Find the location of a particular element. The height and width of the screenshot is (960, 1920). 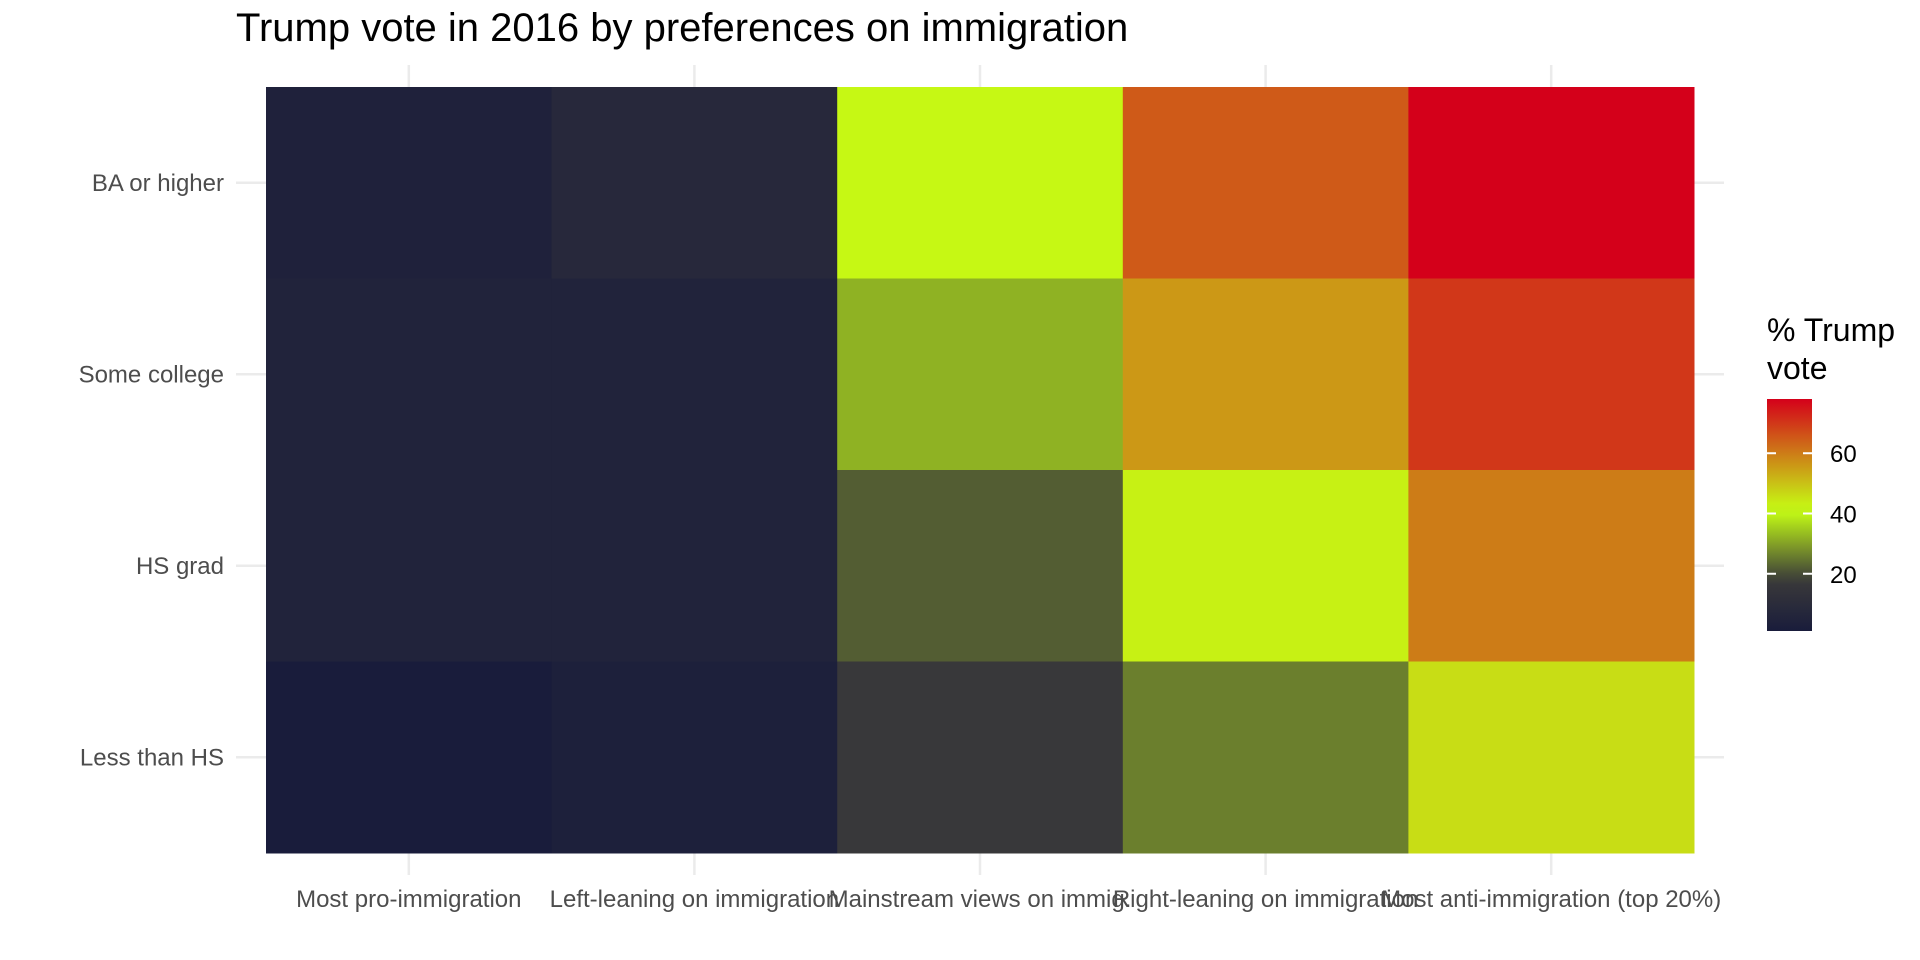

legend-tick-label: 40 is located at coordinates (1843, 514).